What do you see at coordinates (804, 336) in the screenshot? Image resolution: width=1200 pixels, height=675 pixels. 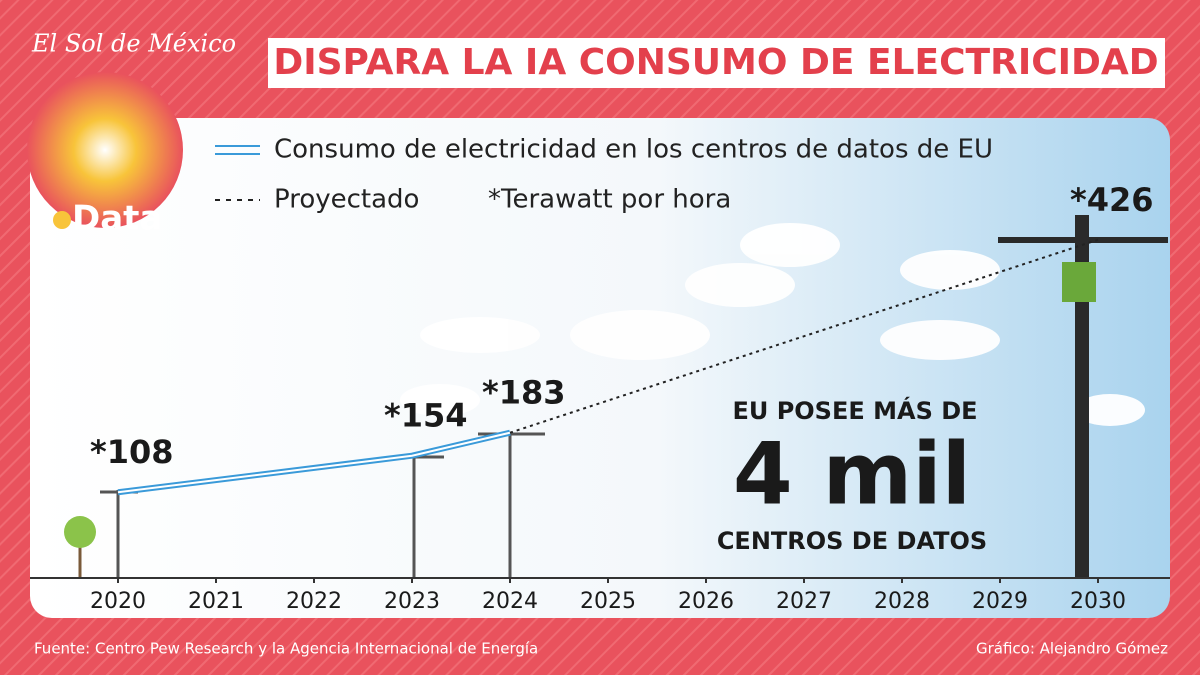 I see `series-line` at bounding box center [804, 336].